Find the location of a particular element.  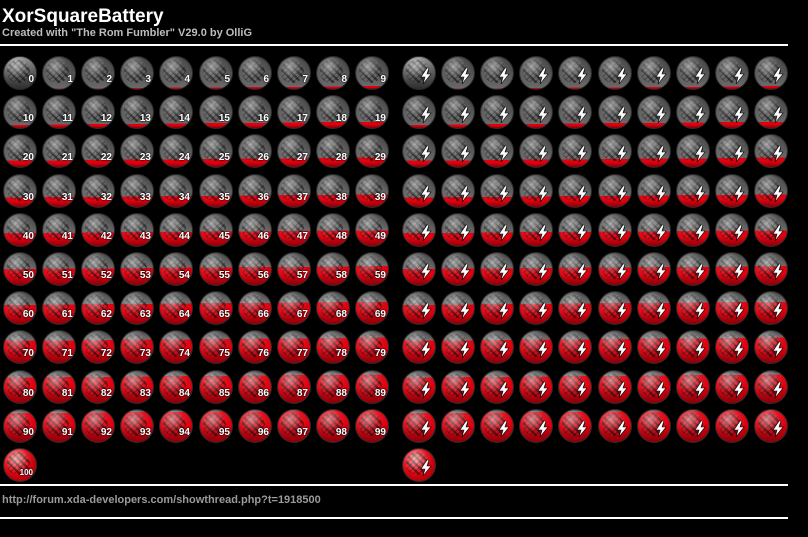

battery-level-icon: 44 is located at coordinates (176, 230).